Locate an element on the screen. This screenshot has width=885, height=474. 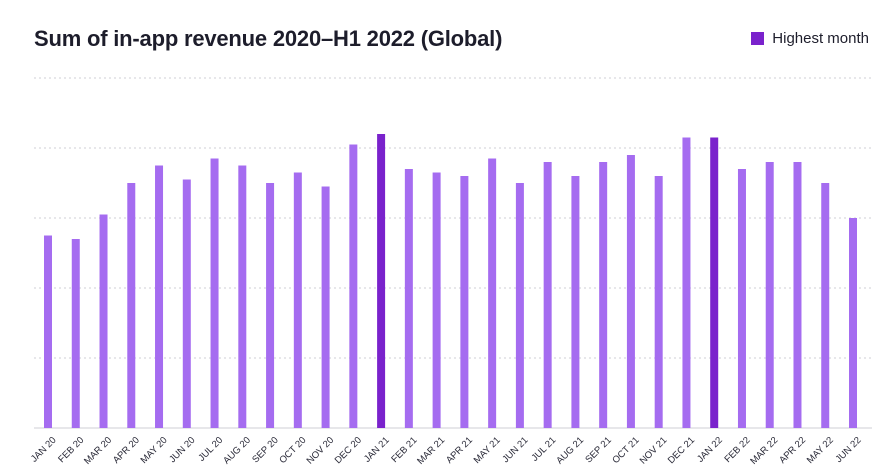
x-tick-label: AUG 21 is located at coordinates (570, 451).